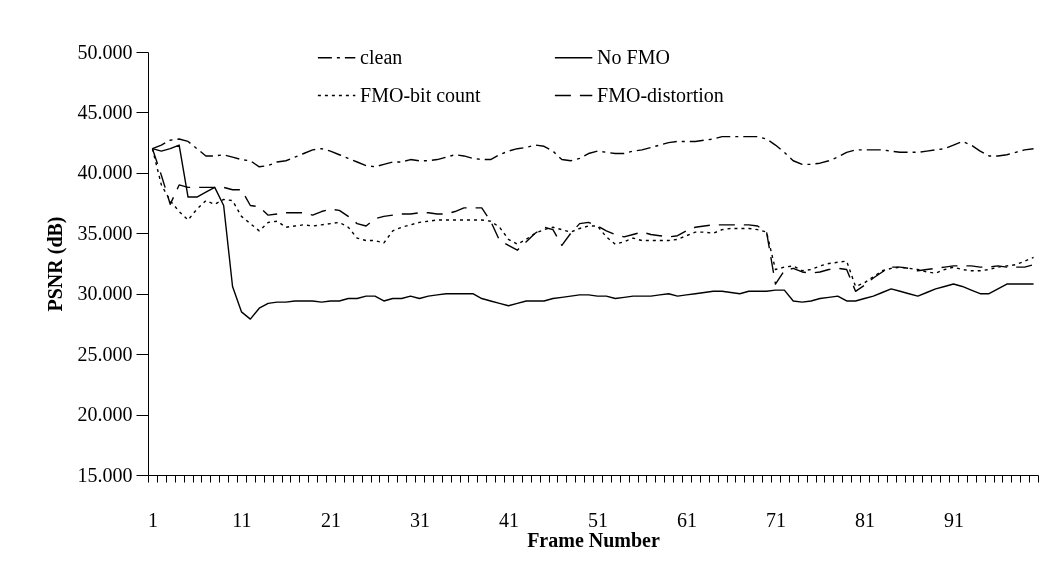  I want to click on x-tick-label: 41, so click(508, 519).